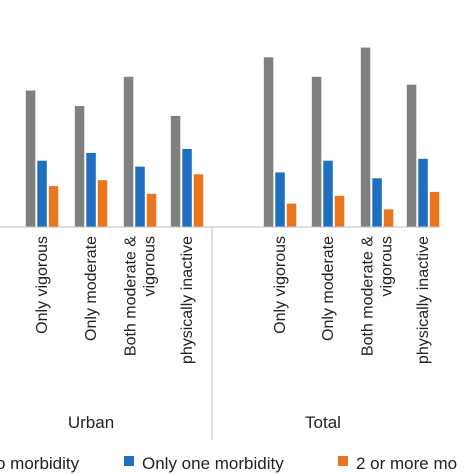 This screenshot has width=474, height=474. What do you see at coordinates (323, 422) in the screenshot?
I see `group-label: Total` at bounding box center [323, 422].